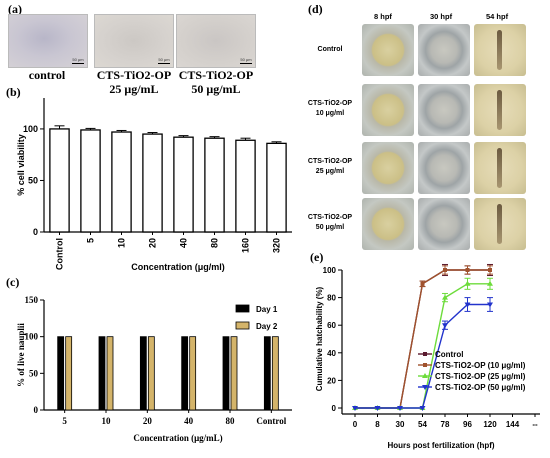 This screenshot has height=458, width=550. Describe the element at coordinates (480, 365) in the screenshot. I see `legend-label: CTS-TiO2-OP (10 μg/ml)` at that location.